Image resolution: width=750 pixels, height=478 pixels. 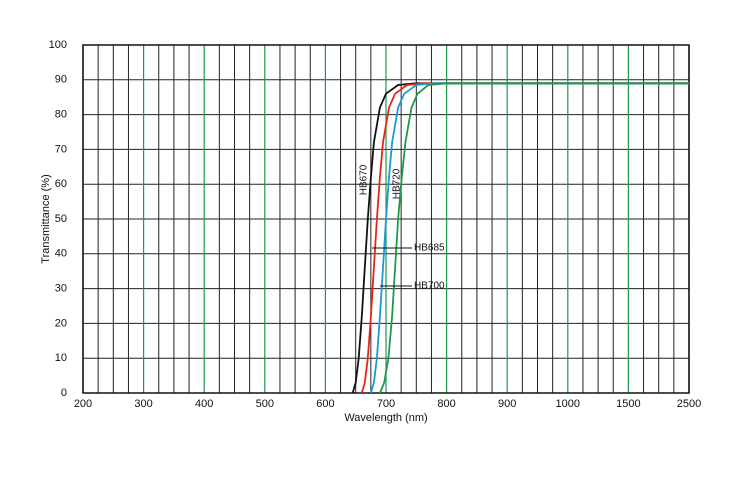 What do you see at coordinates (61, 115) in the screenshot?
I see `y-tick-label: 80` at bounding box center [61, 115].